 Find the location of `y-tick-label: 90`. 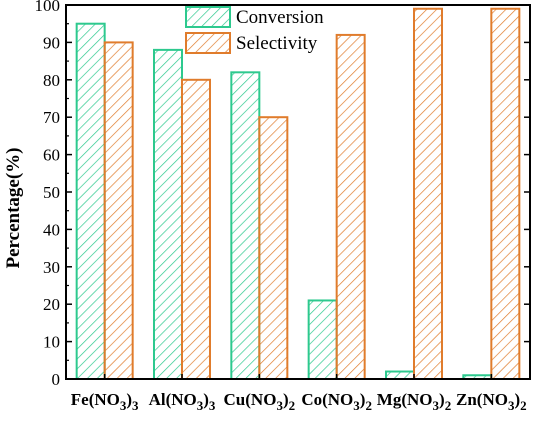

y-tick-label: 90 is located at coordinates (51, 42).